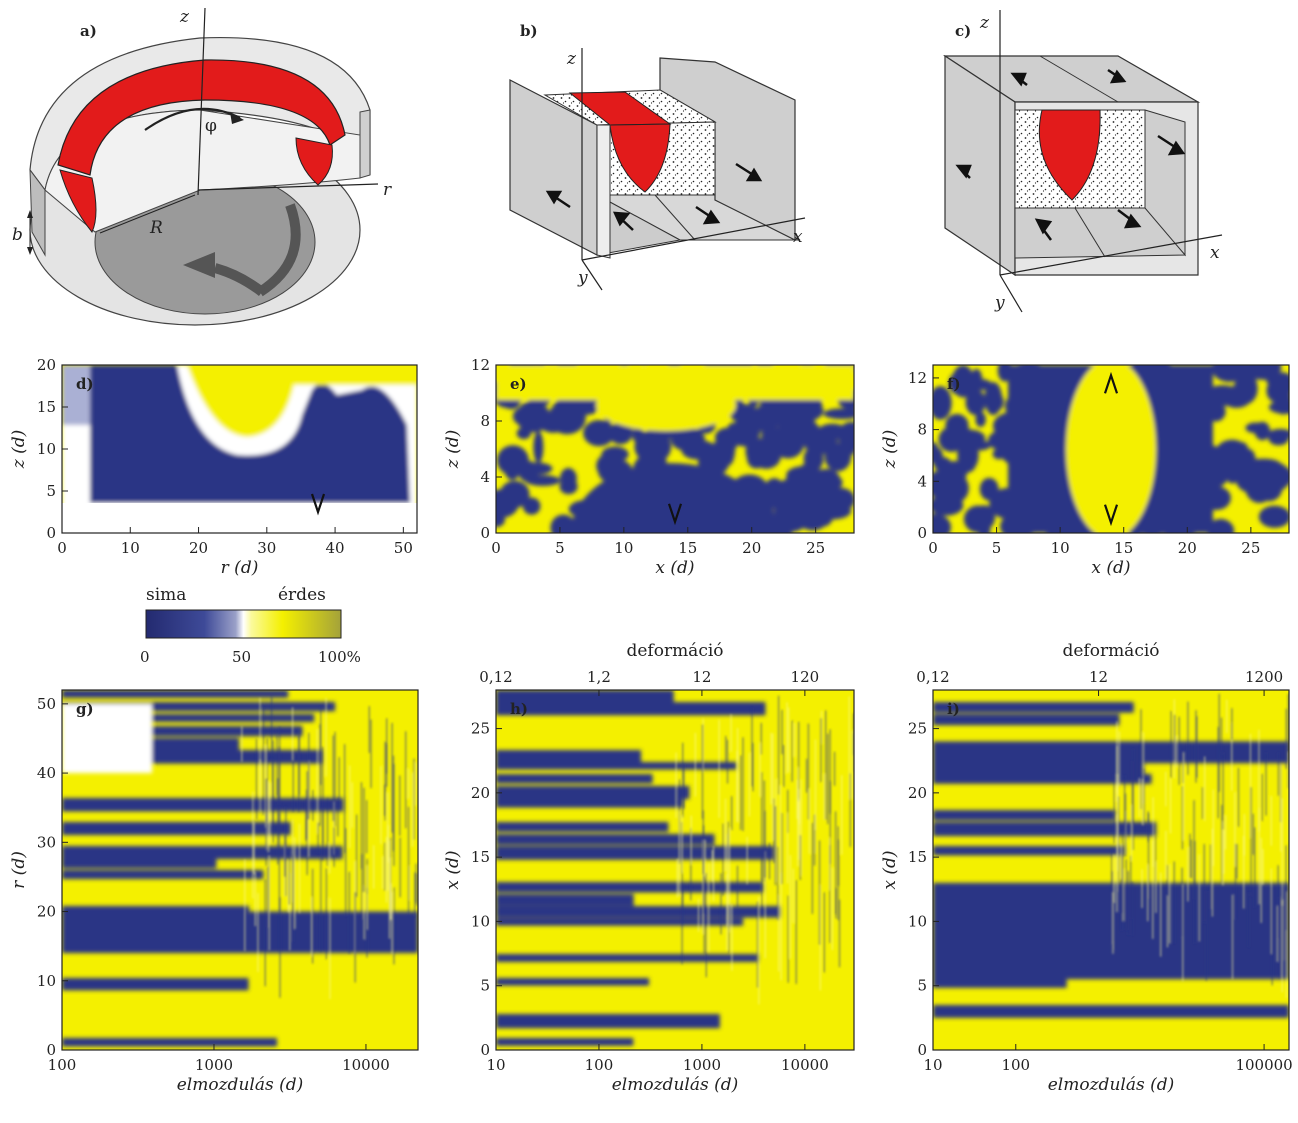 The image size is (1298, 1123). Describe the element at coordinates (199, 265) in the screenshot. I see `rotation-arrowhead` at that location.